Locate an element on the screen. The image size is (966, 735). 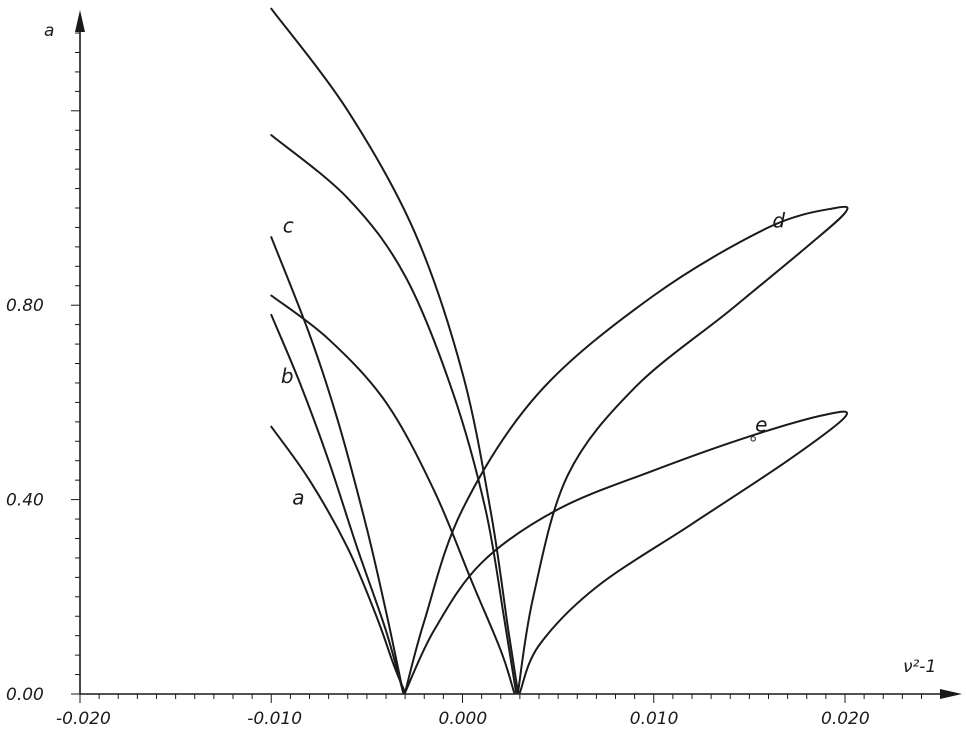
x-axis-title: ν²-1 is located at coordinates (919, 667).